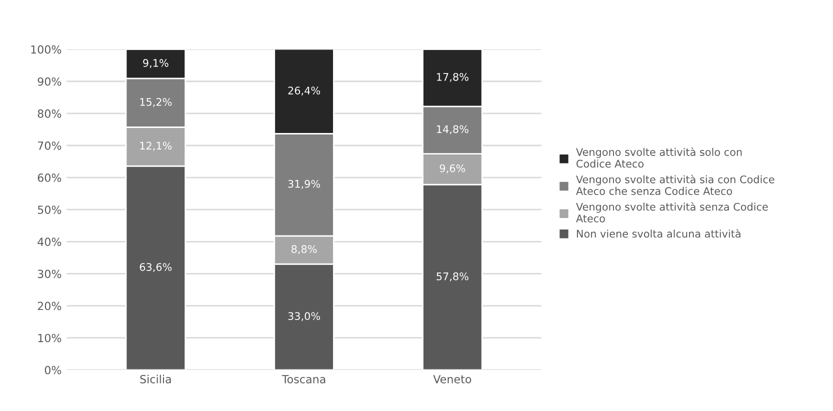 This screenshot has height=411, width=833. I want to click on y-tick-label: 60%, so click(50, 178).